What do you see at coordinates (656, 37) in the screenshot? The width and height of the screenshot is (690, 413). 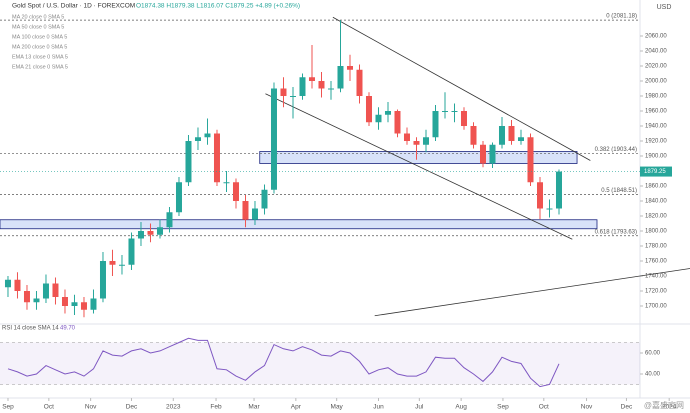 I see `y-tick-label: 2060.00` at bounding box center [656, 37].